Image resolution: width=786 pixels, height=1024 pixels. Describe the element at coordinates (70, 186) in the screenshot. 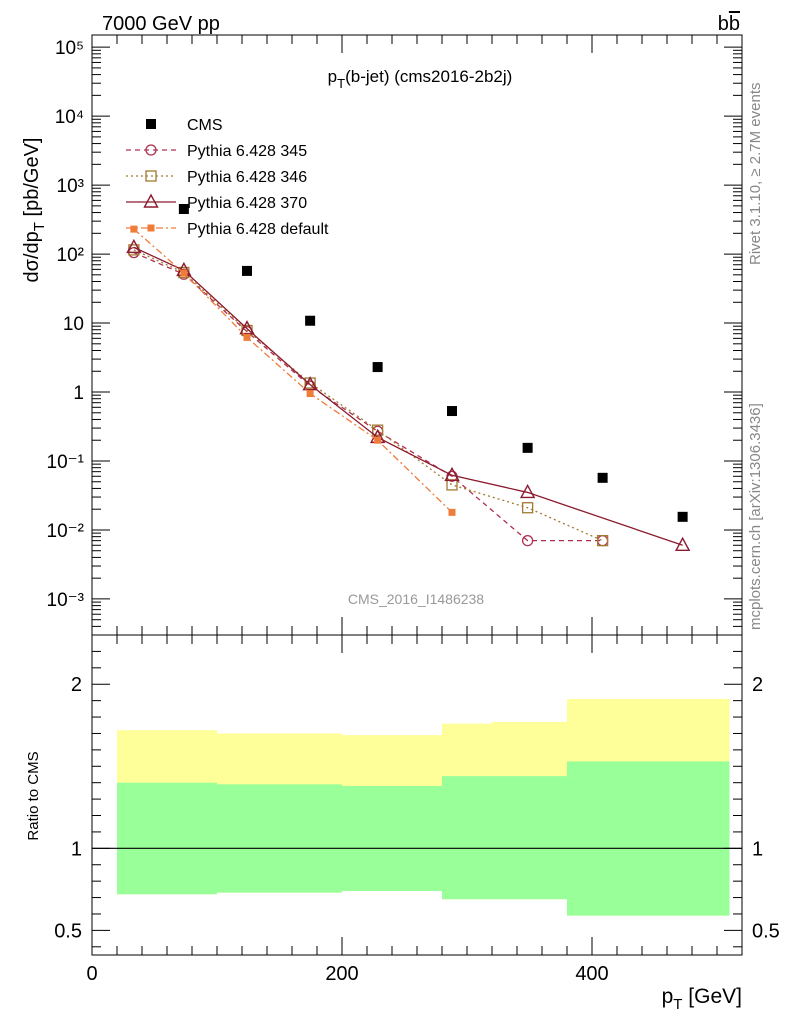

I see `y-tick-label: 10³` at that location.